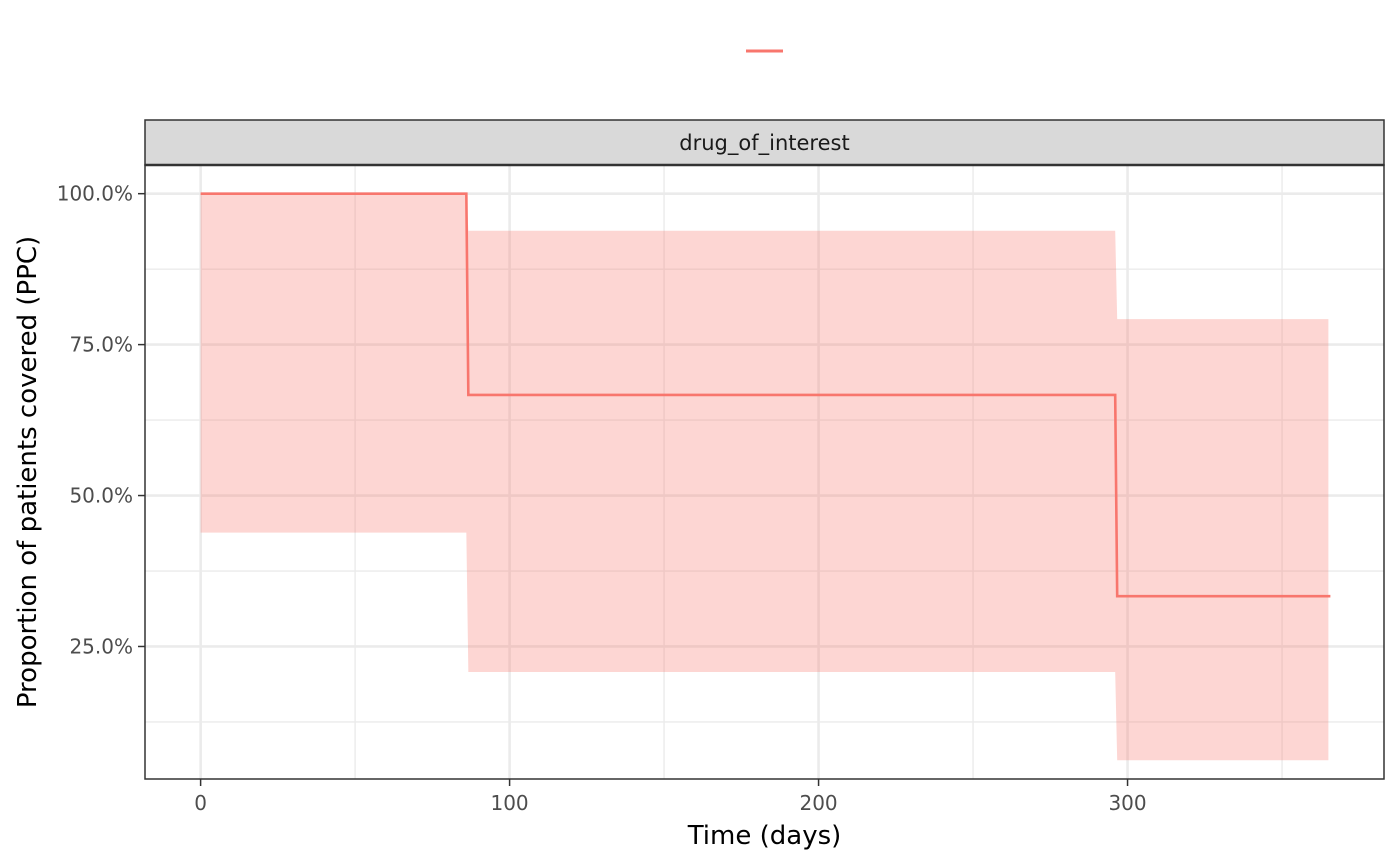  I want to click on x-tick-label: 100, so click(509, 803).